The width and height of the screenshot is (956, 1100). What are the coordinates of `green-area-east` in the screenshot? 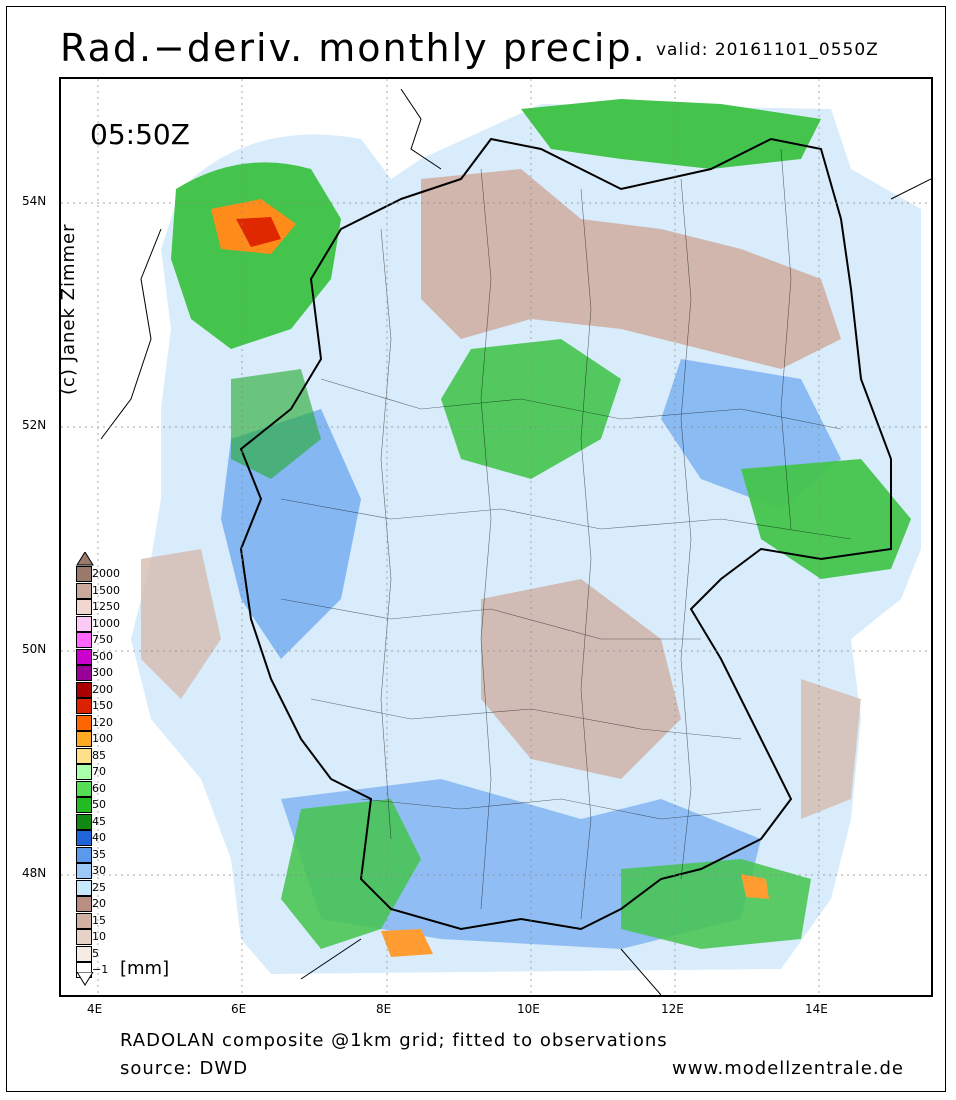 It's located at (826, 519).